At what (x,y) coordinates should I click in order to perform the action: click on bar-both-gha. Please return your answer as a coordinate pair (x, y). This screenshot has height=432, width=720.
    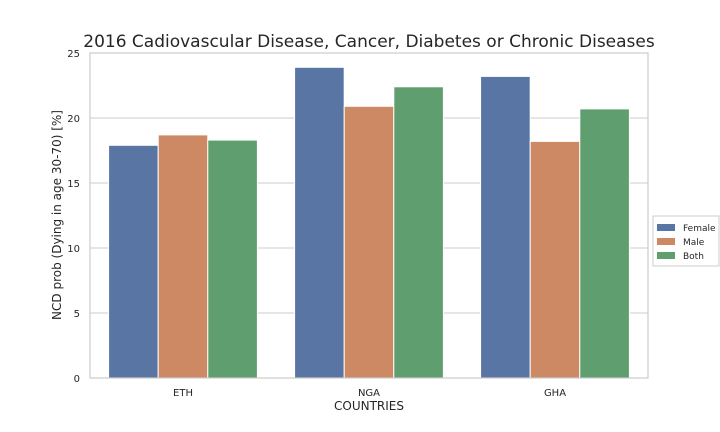
    Looking at the image, I should click on (604, 243).